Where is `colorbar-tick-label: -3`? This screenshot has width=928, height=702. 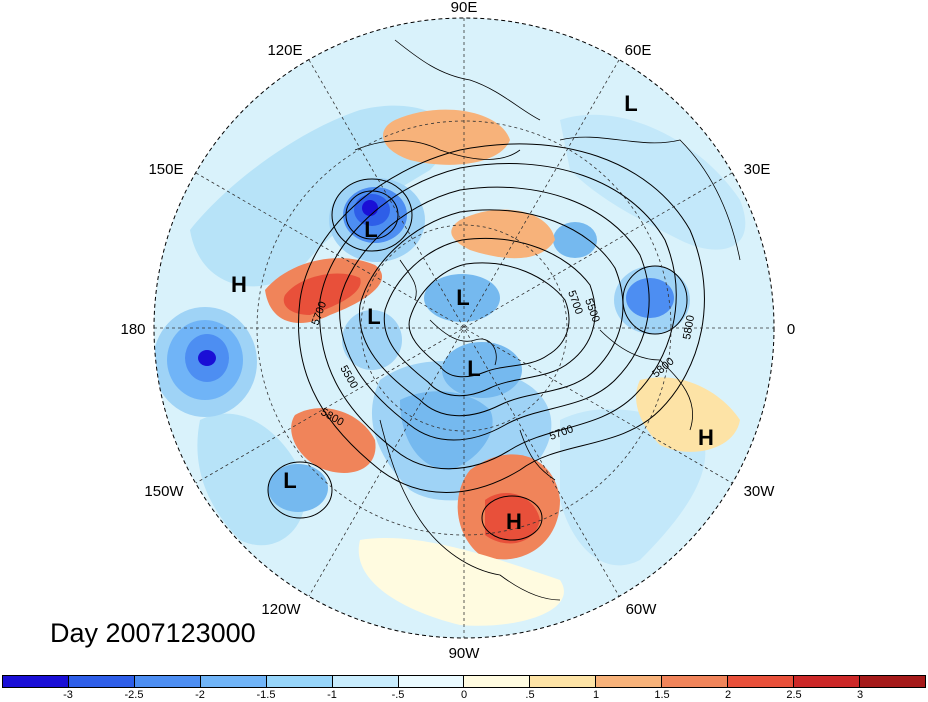
colorbar-tick-label: -3 is located at coordinates (68, 695).